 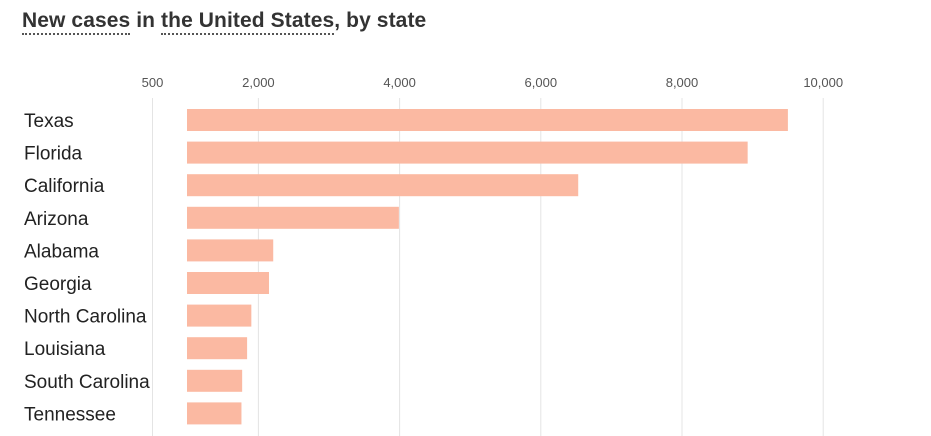 What do you see at coordinates (153, 82) in the screenshot?
I see `x-tick-label: 500` at bounding box center [153, 82].